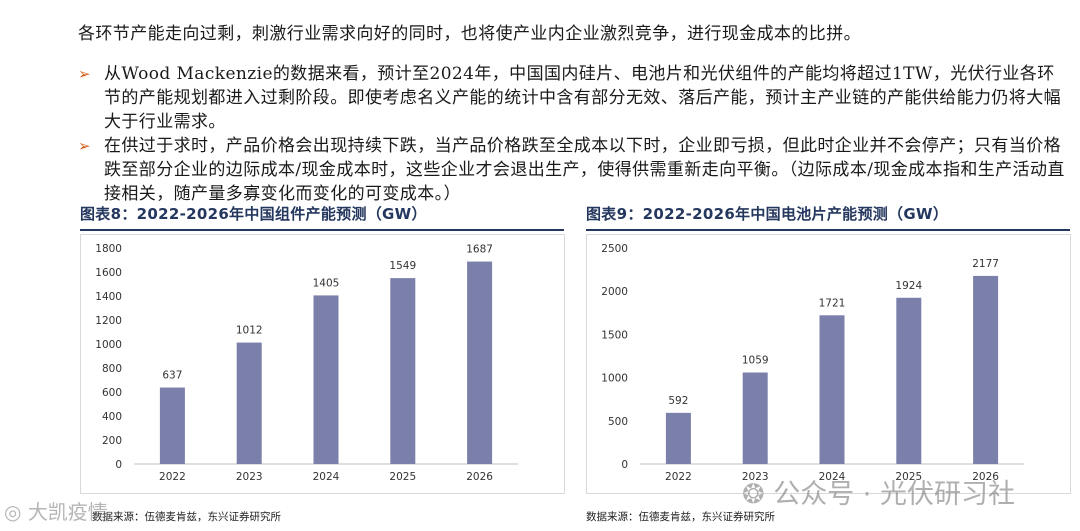 This screenshot has height=531, width=1080. I want to click on y-tick-label: 500, so click(618, 422).